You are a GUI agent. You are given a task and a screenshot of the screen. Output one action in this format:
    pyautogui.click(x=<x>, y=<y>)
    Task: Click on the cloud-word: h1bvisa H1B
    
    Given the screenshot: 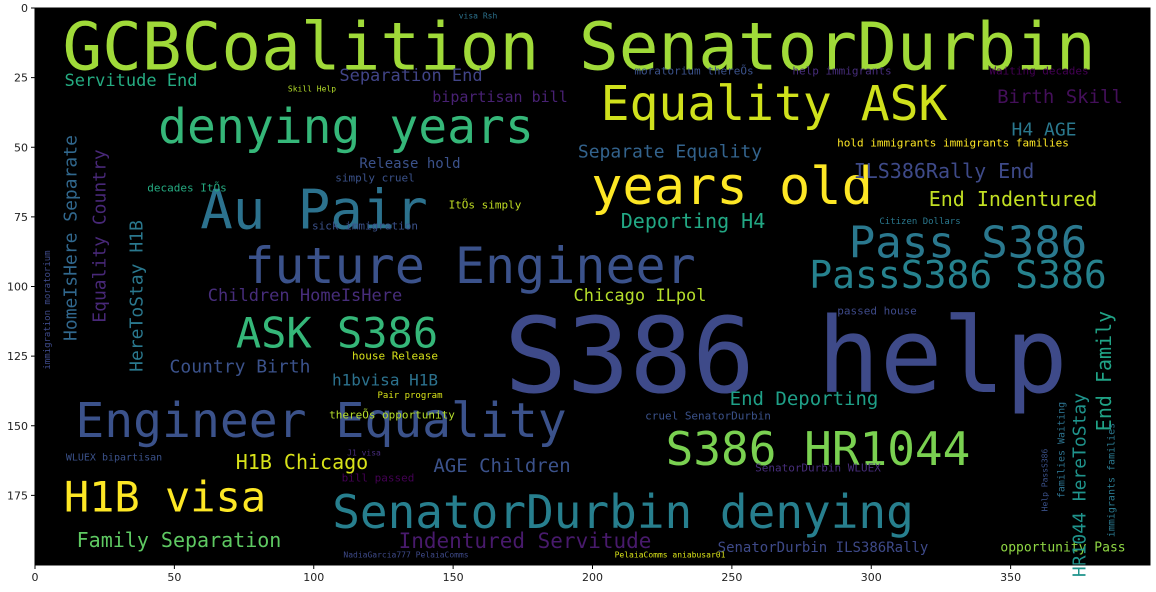 What is the action you would take?
    pyautogui.click(x=385, y=380)
    